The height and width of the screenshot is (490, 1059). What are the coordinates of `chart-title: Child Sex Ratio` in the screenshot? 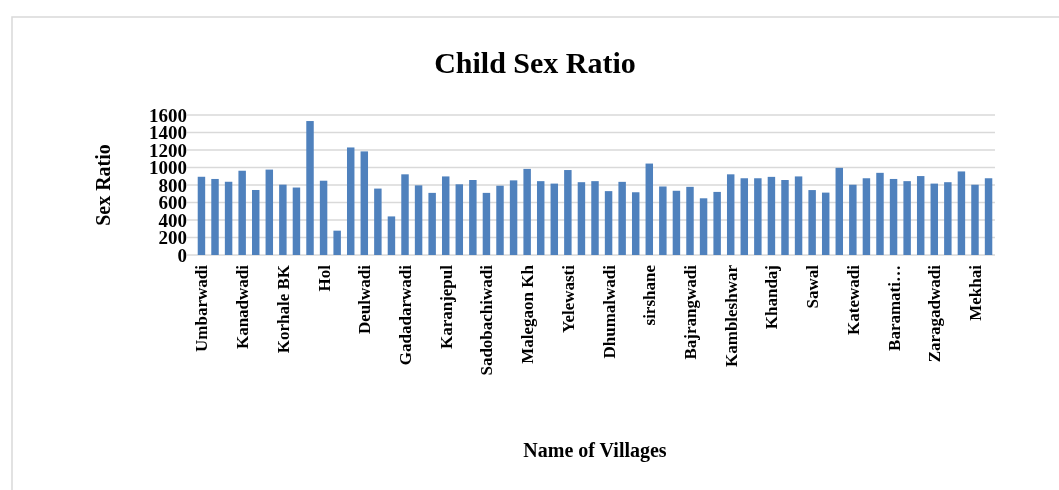 It's located at (535, 62).